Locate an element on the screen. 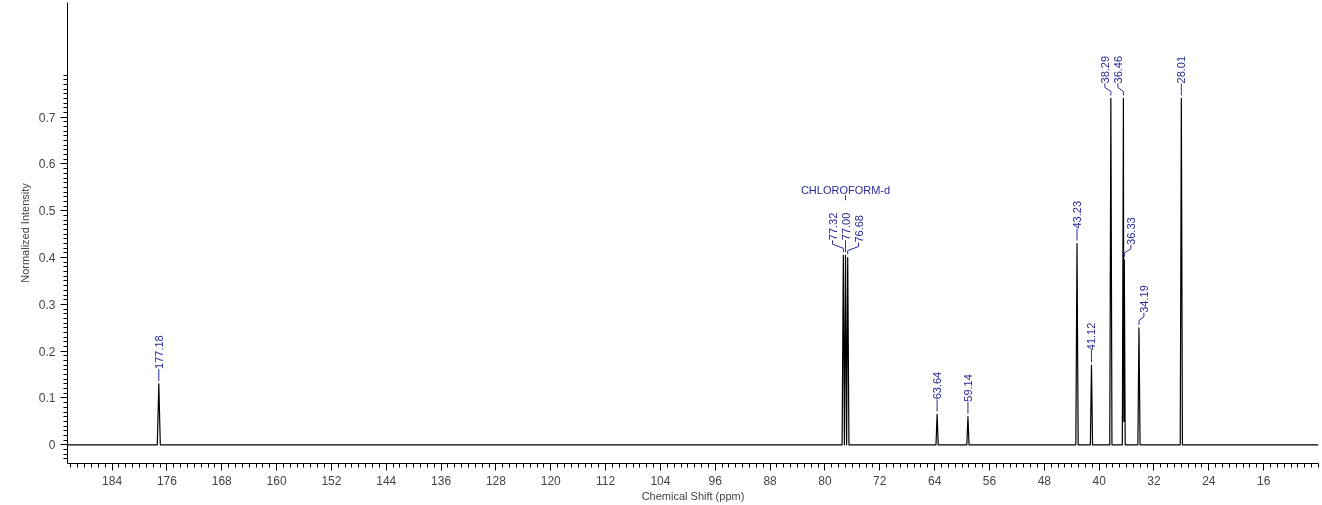 This screenshot has width=1322, height=505. annotation: 177.18 is located at coordinates (158, 352).